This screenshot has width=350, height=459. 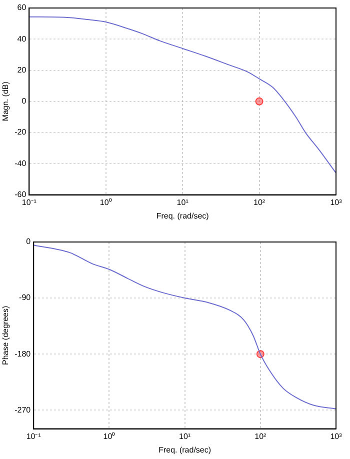 What do you see at coordinates (25, 297) in the screenshot?
I see `y-tick-label: -90` at bounding box center [25, 297].